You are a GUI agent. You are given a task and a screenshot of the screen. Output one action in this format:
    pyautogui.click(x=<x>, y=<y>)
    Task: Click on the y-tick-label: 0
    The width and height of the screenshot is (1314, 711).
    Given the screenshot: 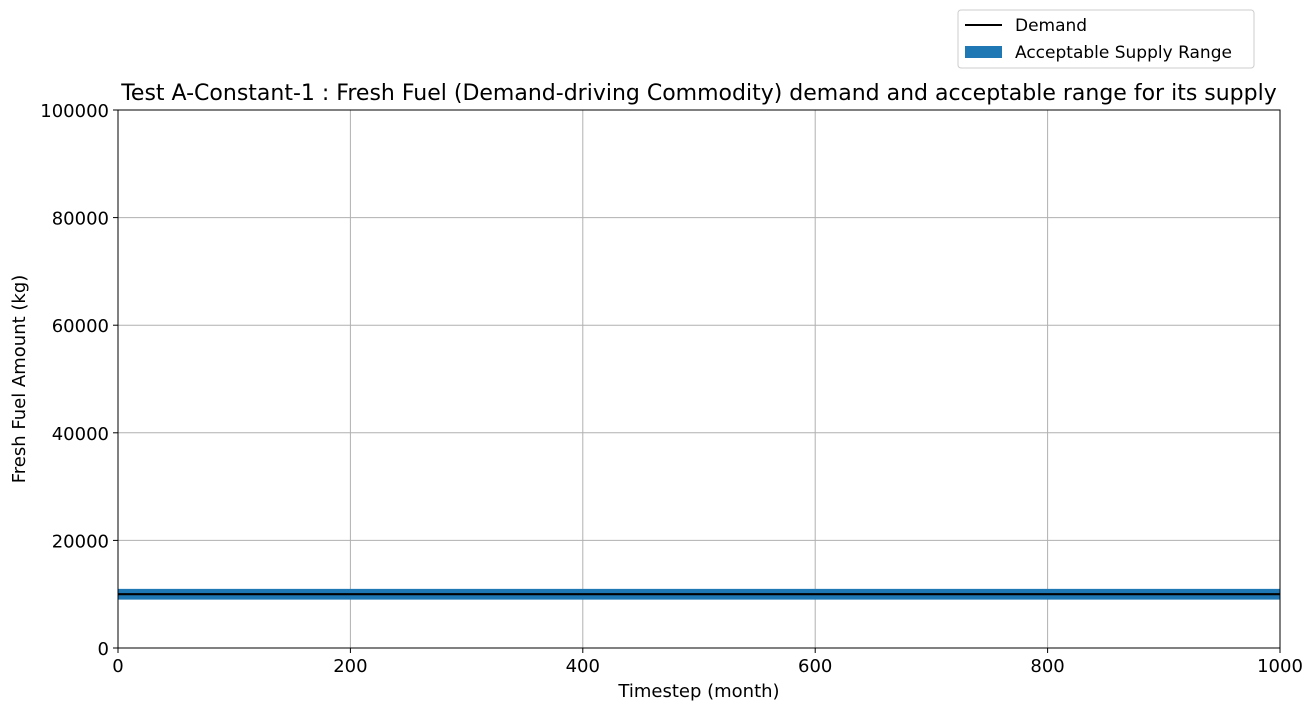 What is the action you would take?
    pyautogui.click(x=103, y=649)
    